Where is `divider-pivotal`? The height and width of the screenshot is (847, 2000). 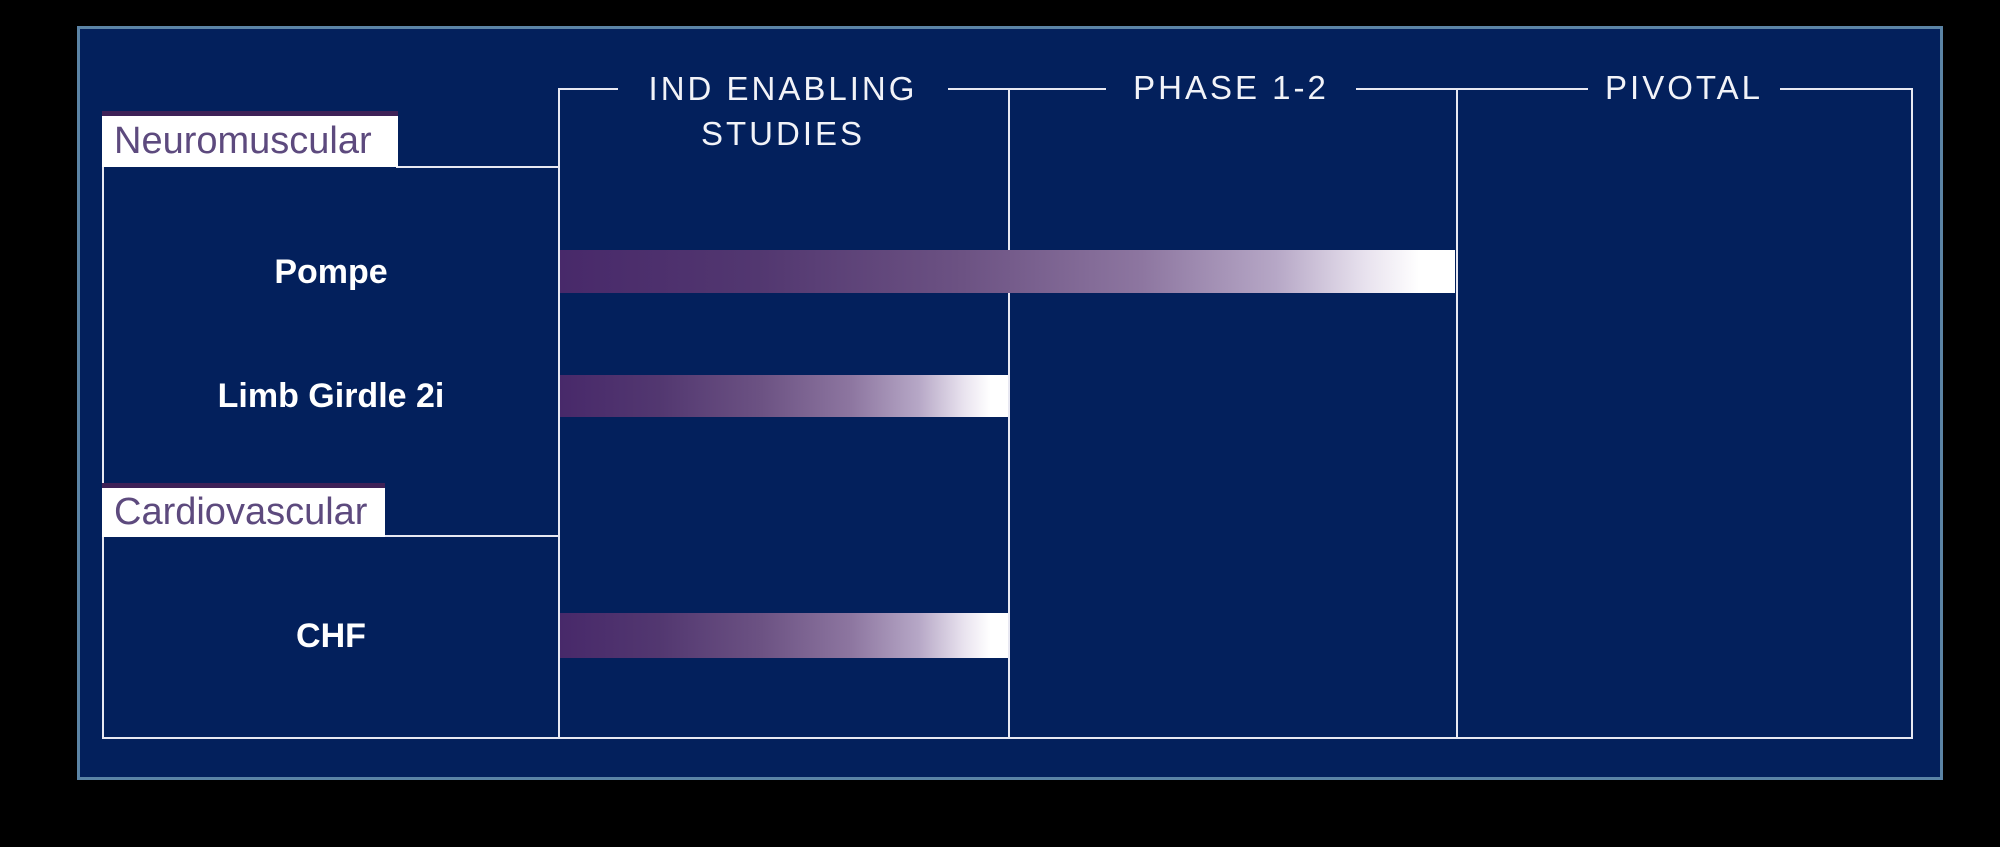
divider-pivotal is located at coordinates (1457, 413).